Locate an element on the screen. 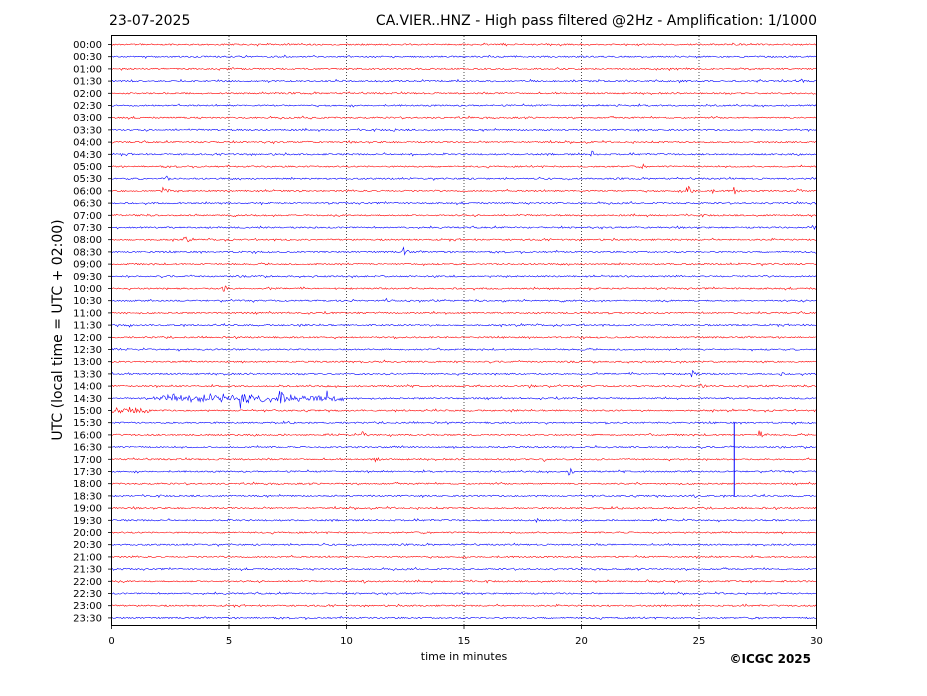 This screenshot has height=696, width=927. y-tick-label: 19:30 is located at coordinates (87, 521).